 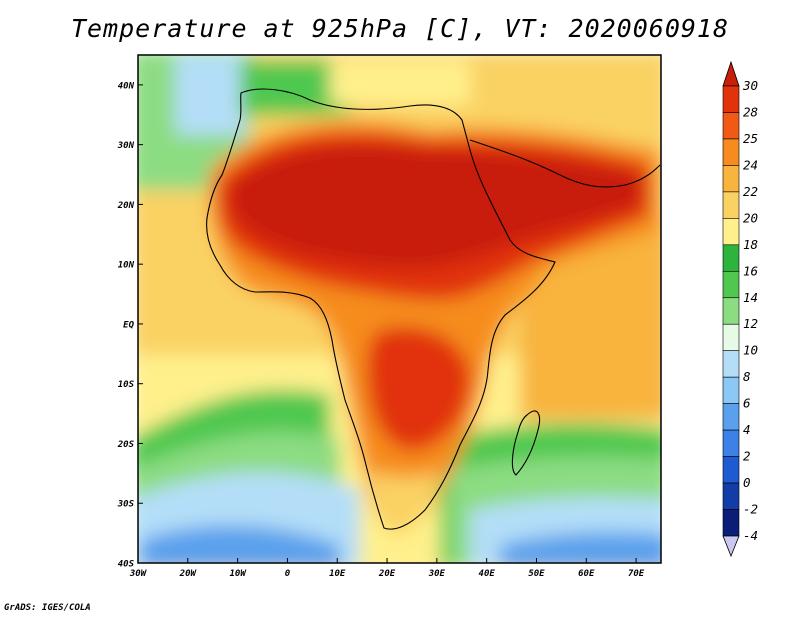 I want to click on colorbar-label: 14, so click(x=750, y=297).